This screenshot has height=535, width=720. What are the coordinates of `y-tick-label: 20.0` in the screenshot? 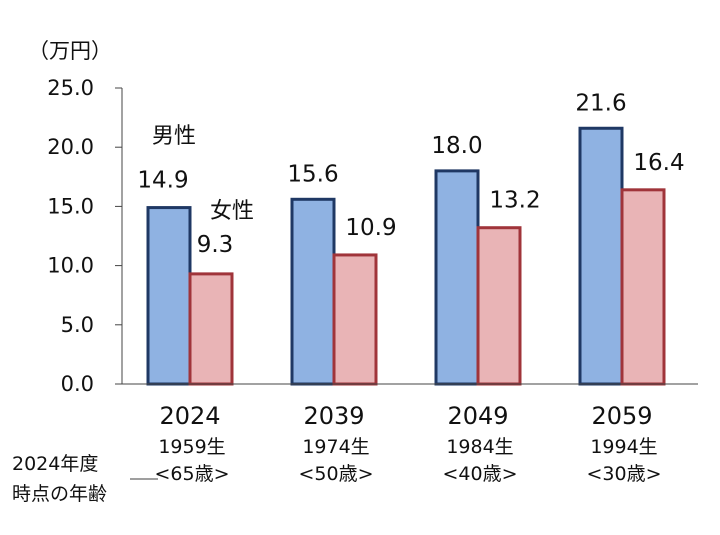 It's located at (70, 147).